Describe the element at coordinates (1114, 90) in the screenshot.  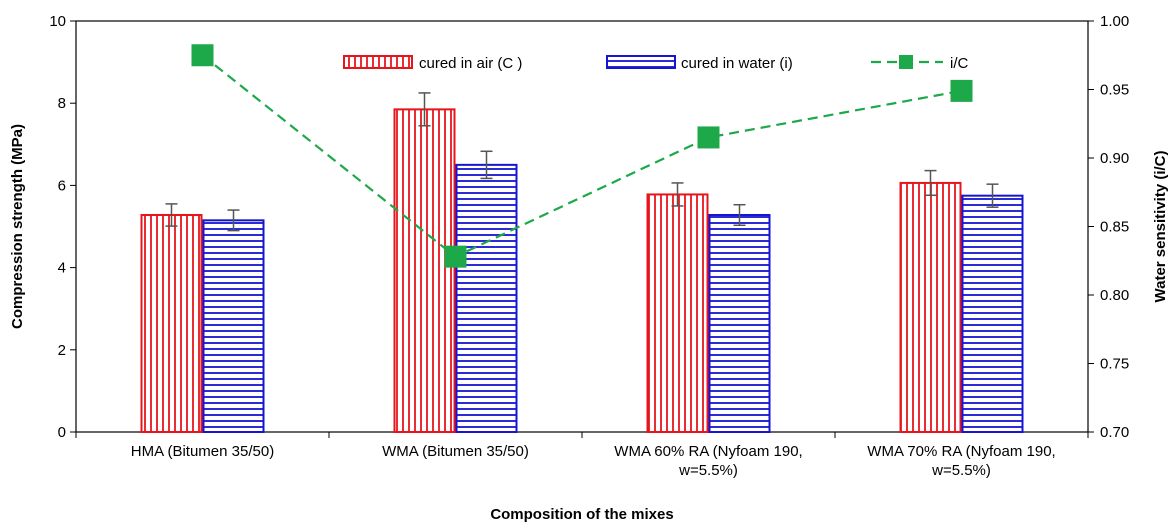
I see `y2-tick-label: 0.95` at that location.